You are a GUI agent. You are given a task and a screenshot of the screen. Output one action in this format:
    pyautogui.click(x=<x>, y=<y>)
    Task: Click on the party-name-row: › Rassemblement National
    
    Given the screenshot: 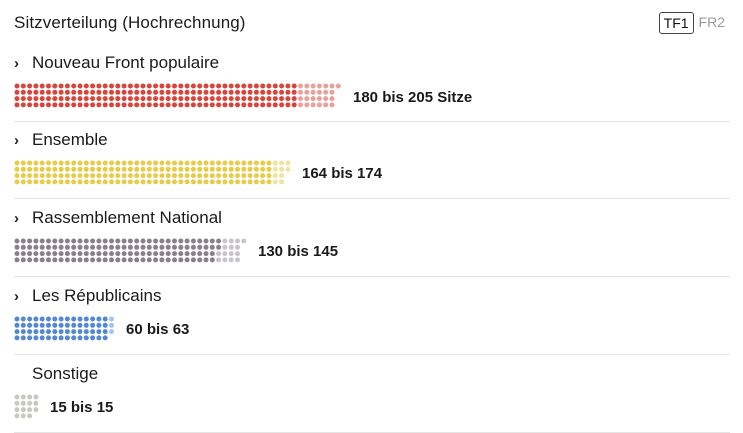 What is the action you would take?
    pyautogui.click(x=118, y=218)
    